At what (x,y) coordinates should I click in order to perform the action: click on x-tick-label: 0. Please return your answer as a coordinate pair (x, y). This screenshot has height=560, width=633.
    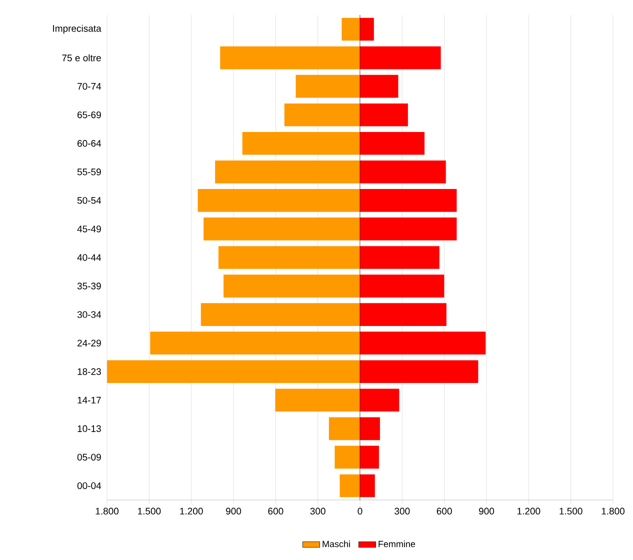
    Looking at the image, I should click on (360, 511).